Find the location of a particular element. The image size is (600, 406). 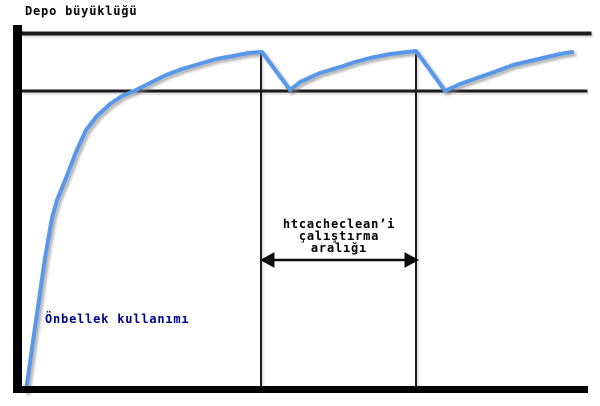

chart-title: Depo büyüklüğü is located at coordinates (81, 11).